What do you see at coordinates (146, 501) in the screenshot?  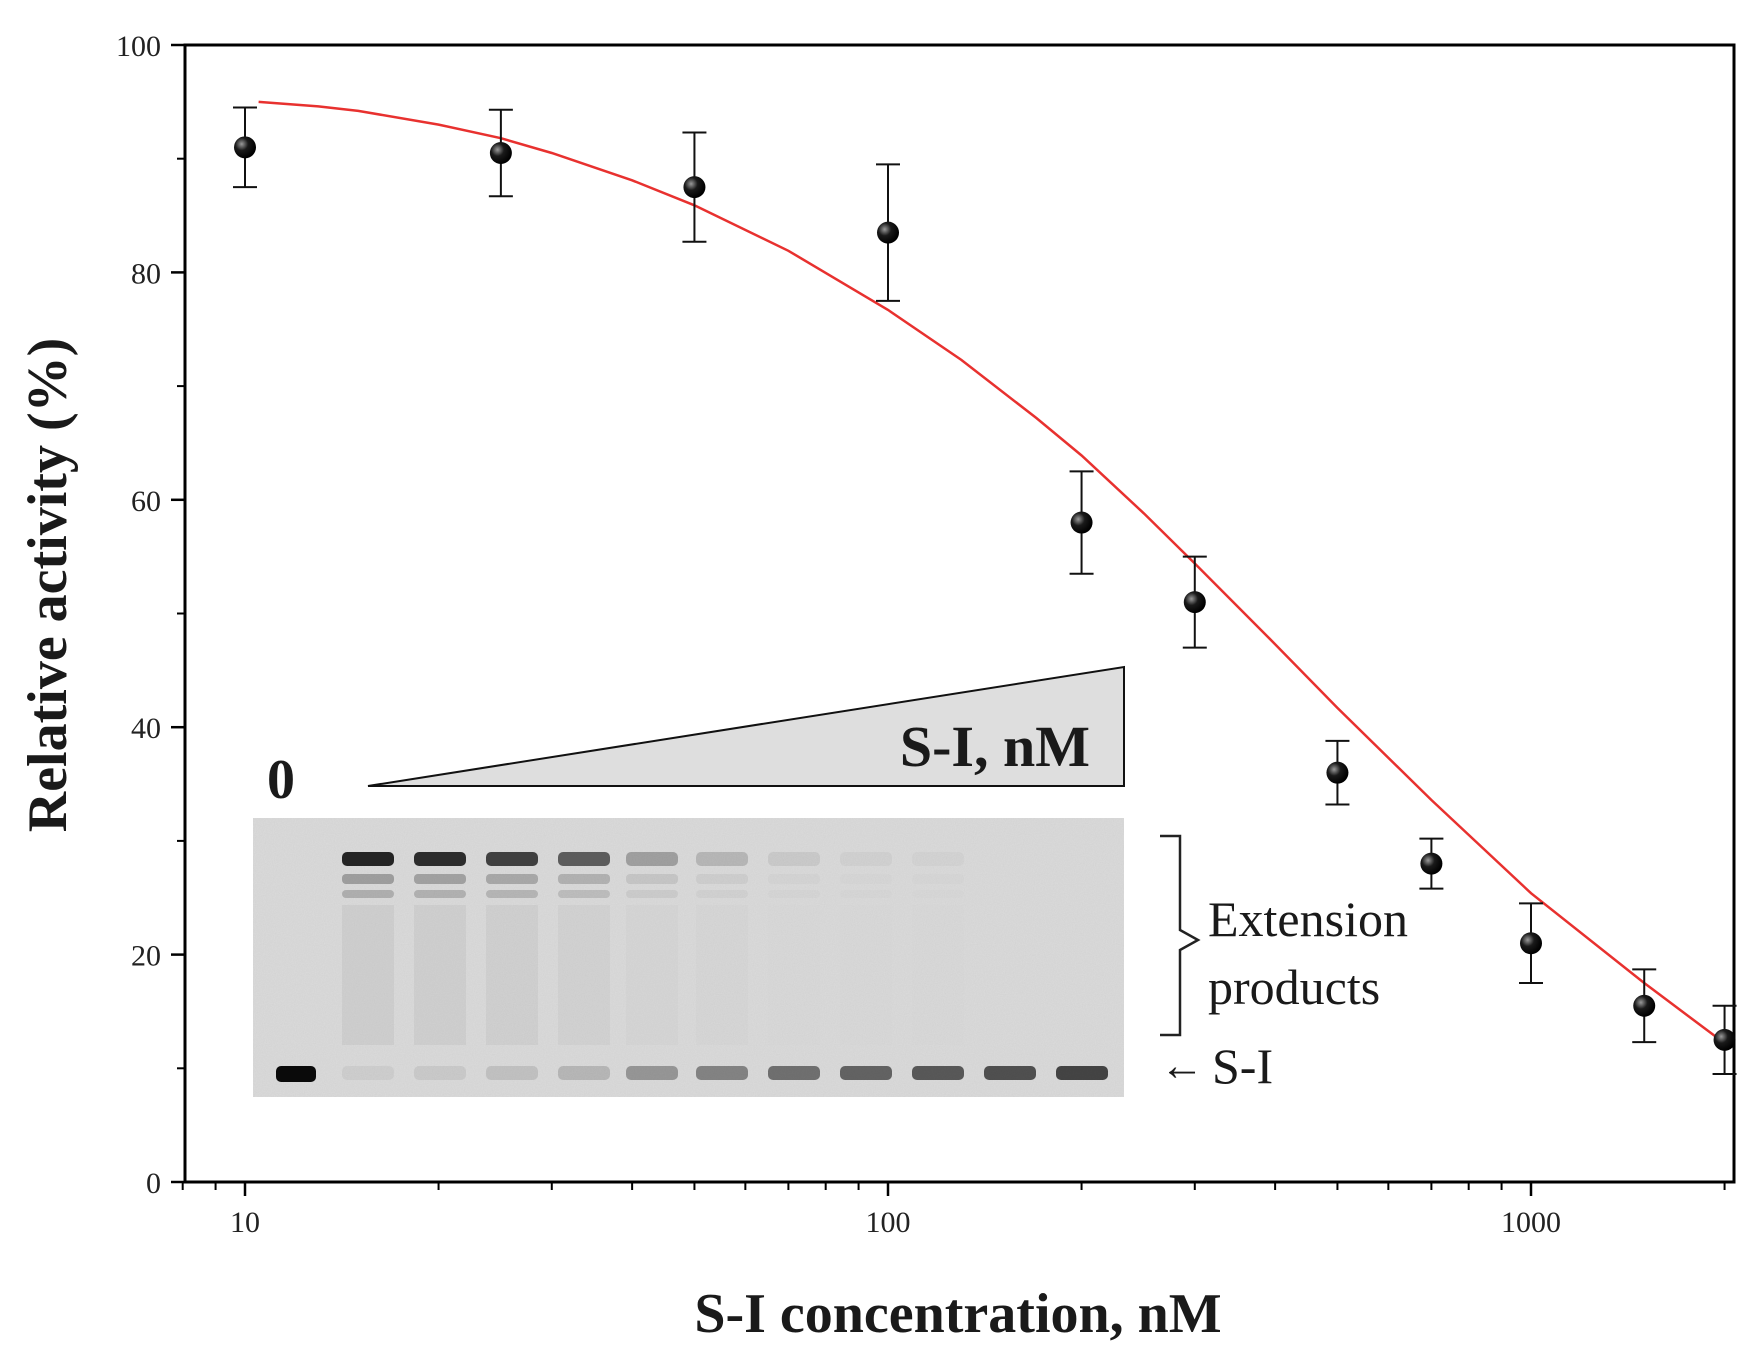 I see `y-tick-label: 60` at bounding box center [146, 501].